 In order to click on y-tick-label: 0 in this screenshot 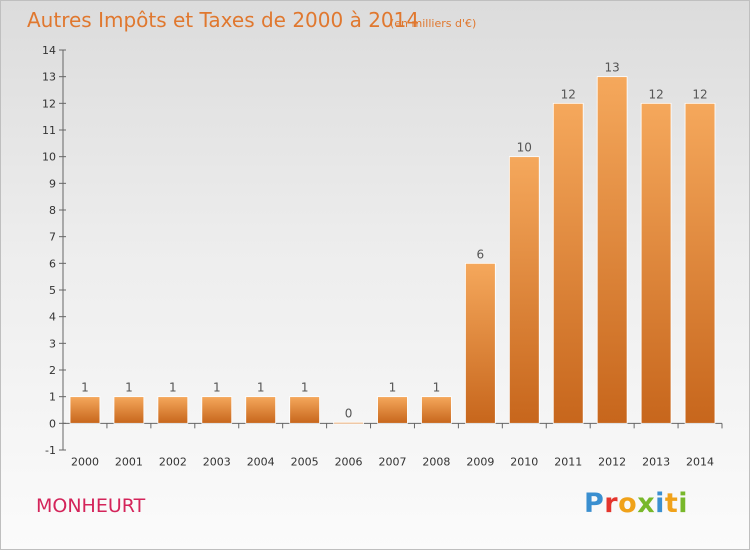, I will do `click(52, 423)`.